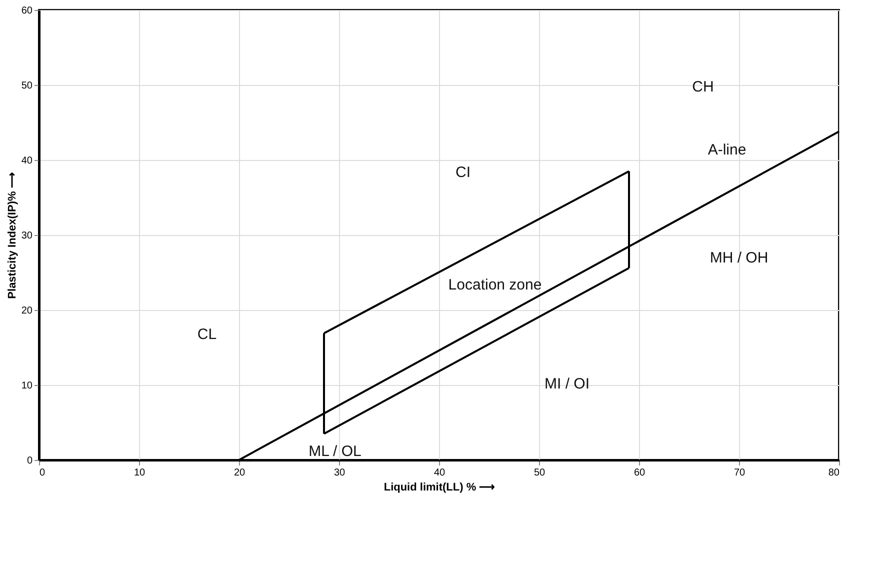 Image resolution: width=896 pixels, height=561 pixels. Describe the element at coordinates (27, 386) in the screenshot. I see `y-tick-label: 10` at that location.